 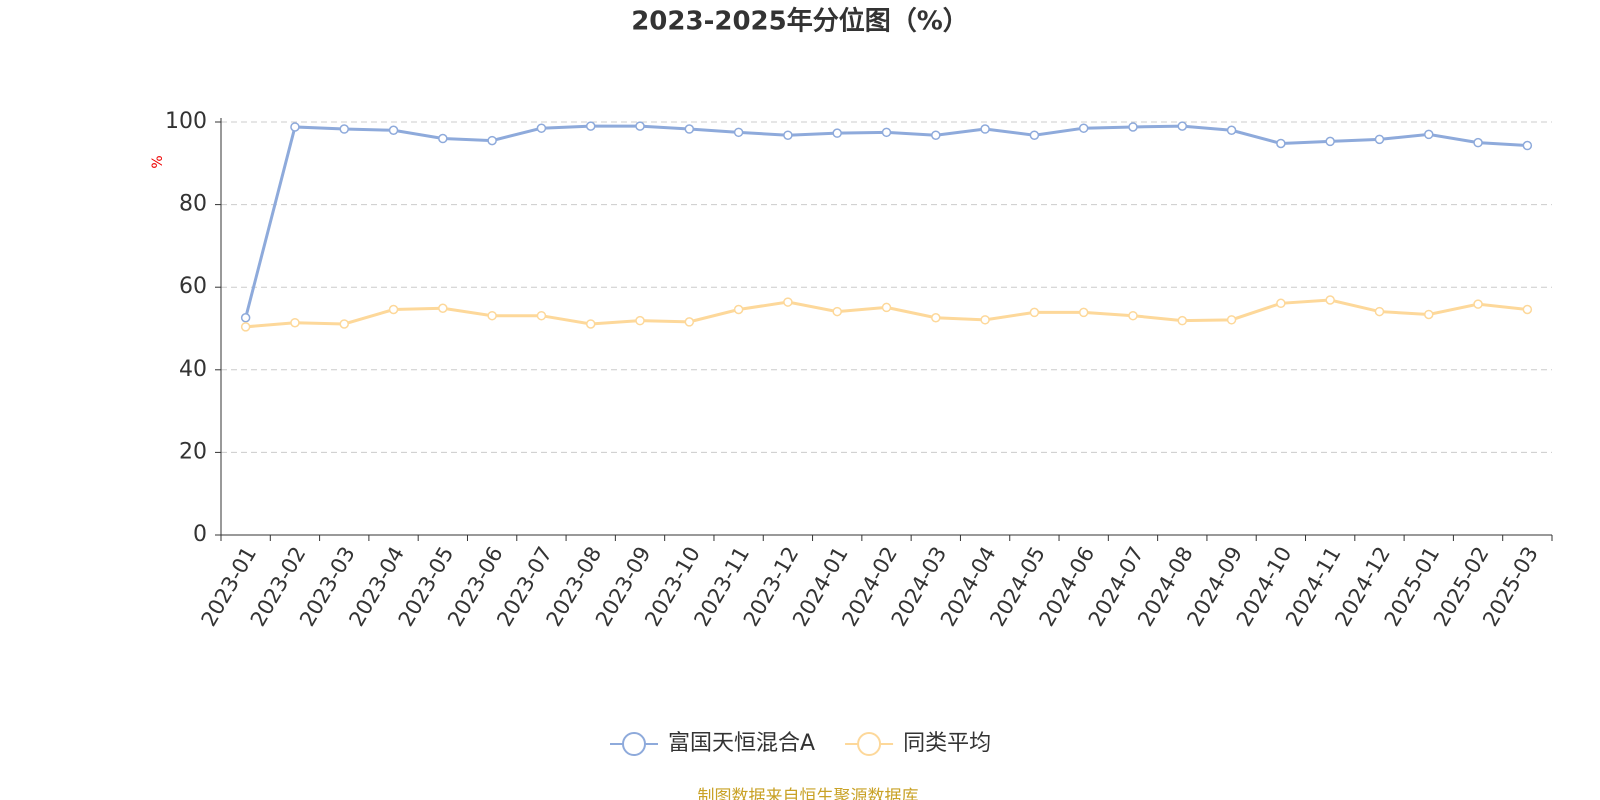 What do you see at coordinates (186, 121) in the screenshot?
I see `y-tick-label: 100` at bounding box center [186, 121].